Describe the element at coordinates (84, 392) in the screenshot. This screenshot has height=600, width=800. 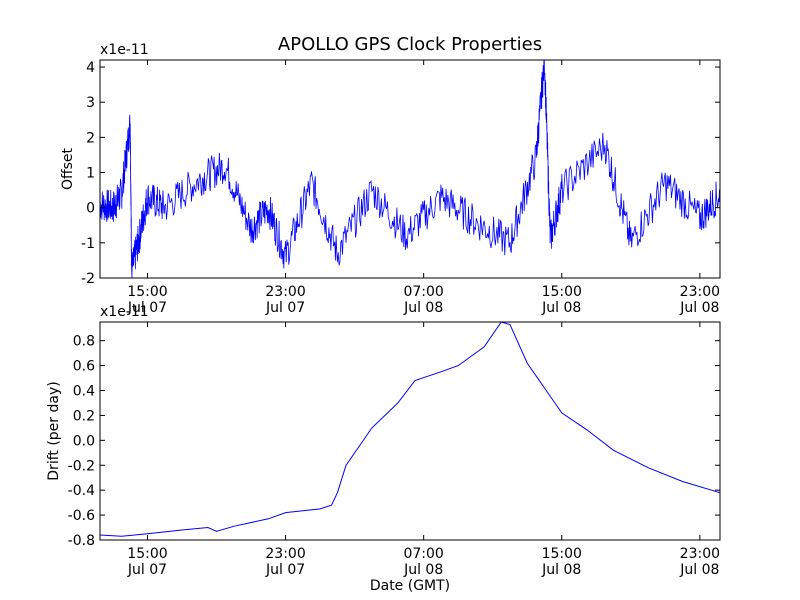
I see `y-tick-label: 0.4` at that location.